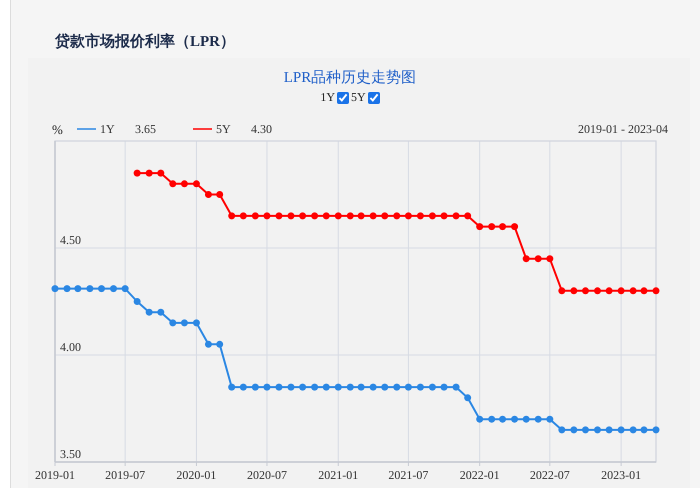 The height and width of the screenshot is (488, 700). Describe the element at coordinates (408, 475) in the screenshot. I see `x-tick-label: 2021-07` at that location.